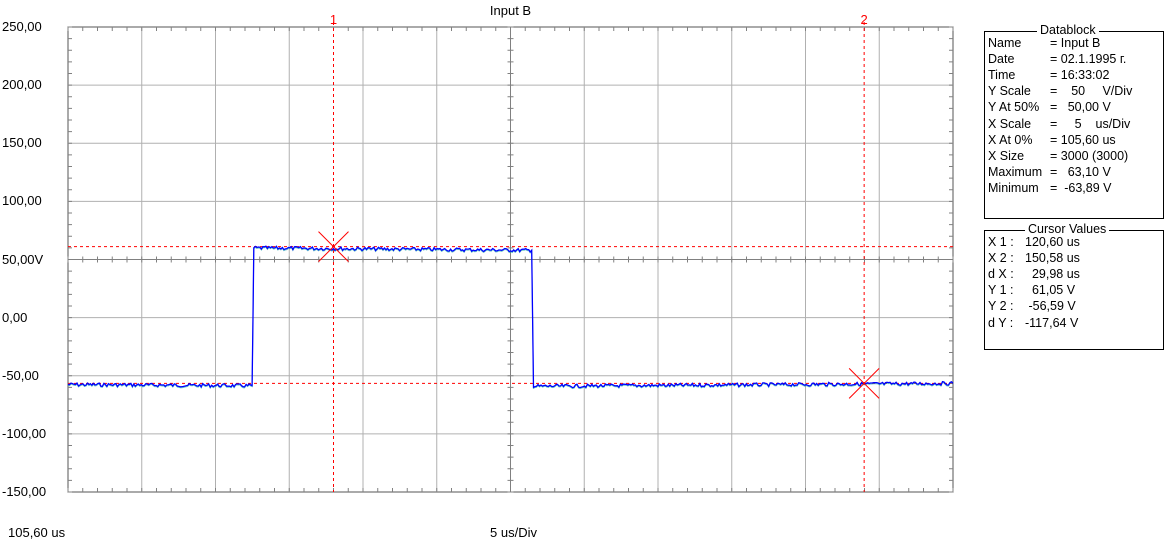  I want to click on datablock-row: Minimum = -63,89 V, so click(1050, 187).